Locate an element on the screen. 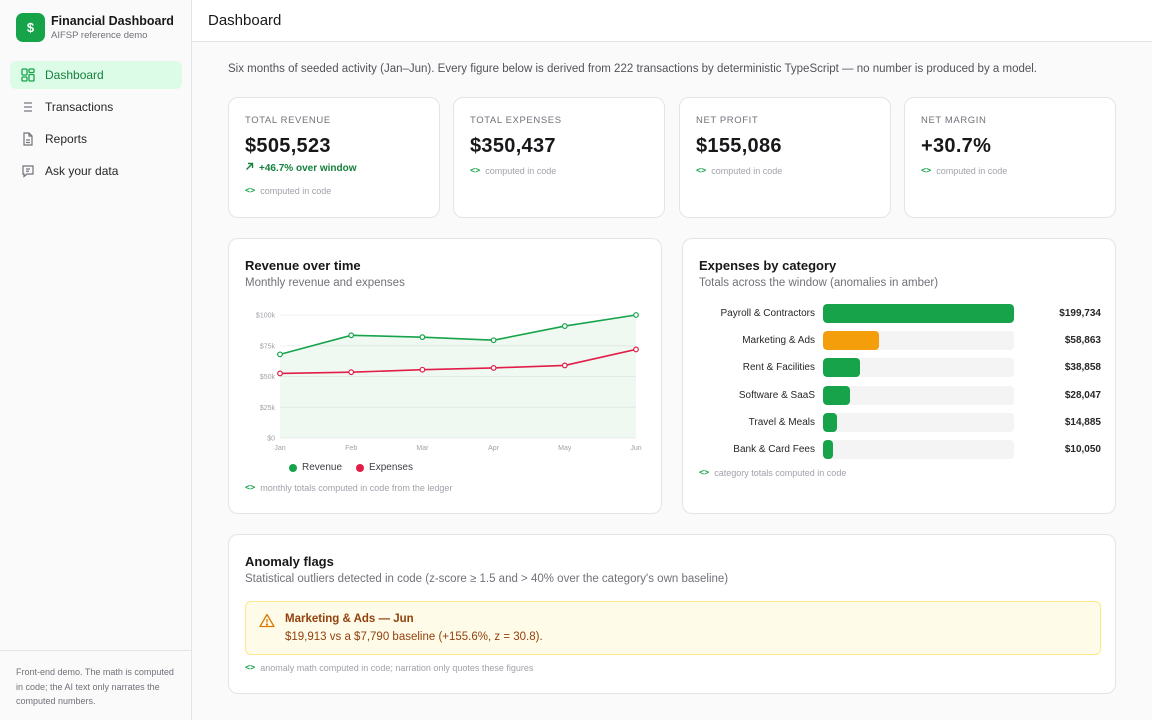  y-tick-label: $0 is located at coordinates (271, 439).